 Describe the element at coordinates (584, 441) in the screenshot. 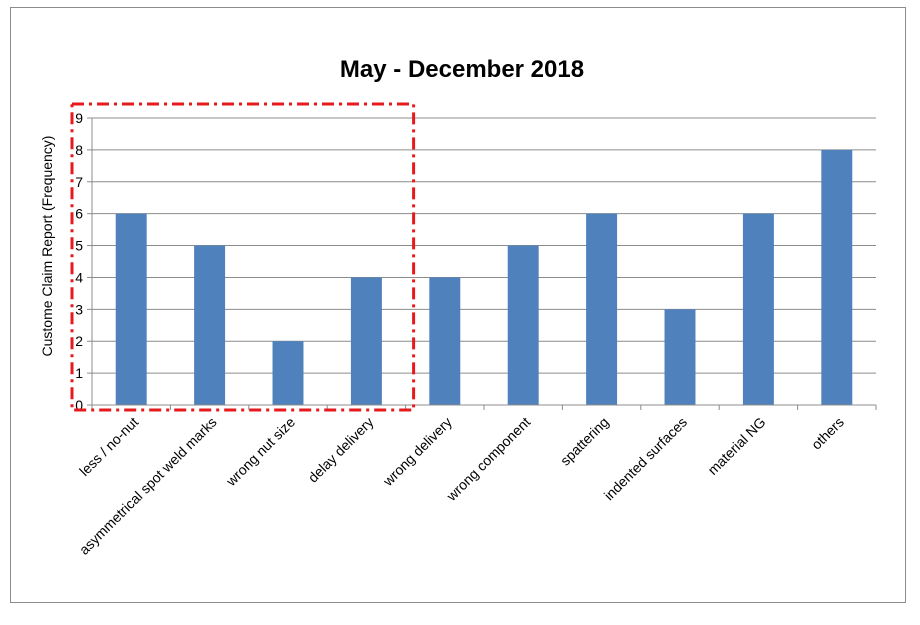

I see `x-tick-label: spattering` at that location.